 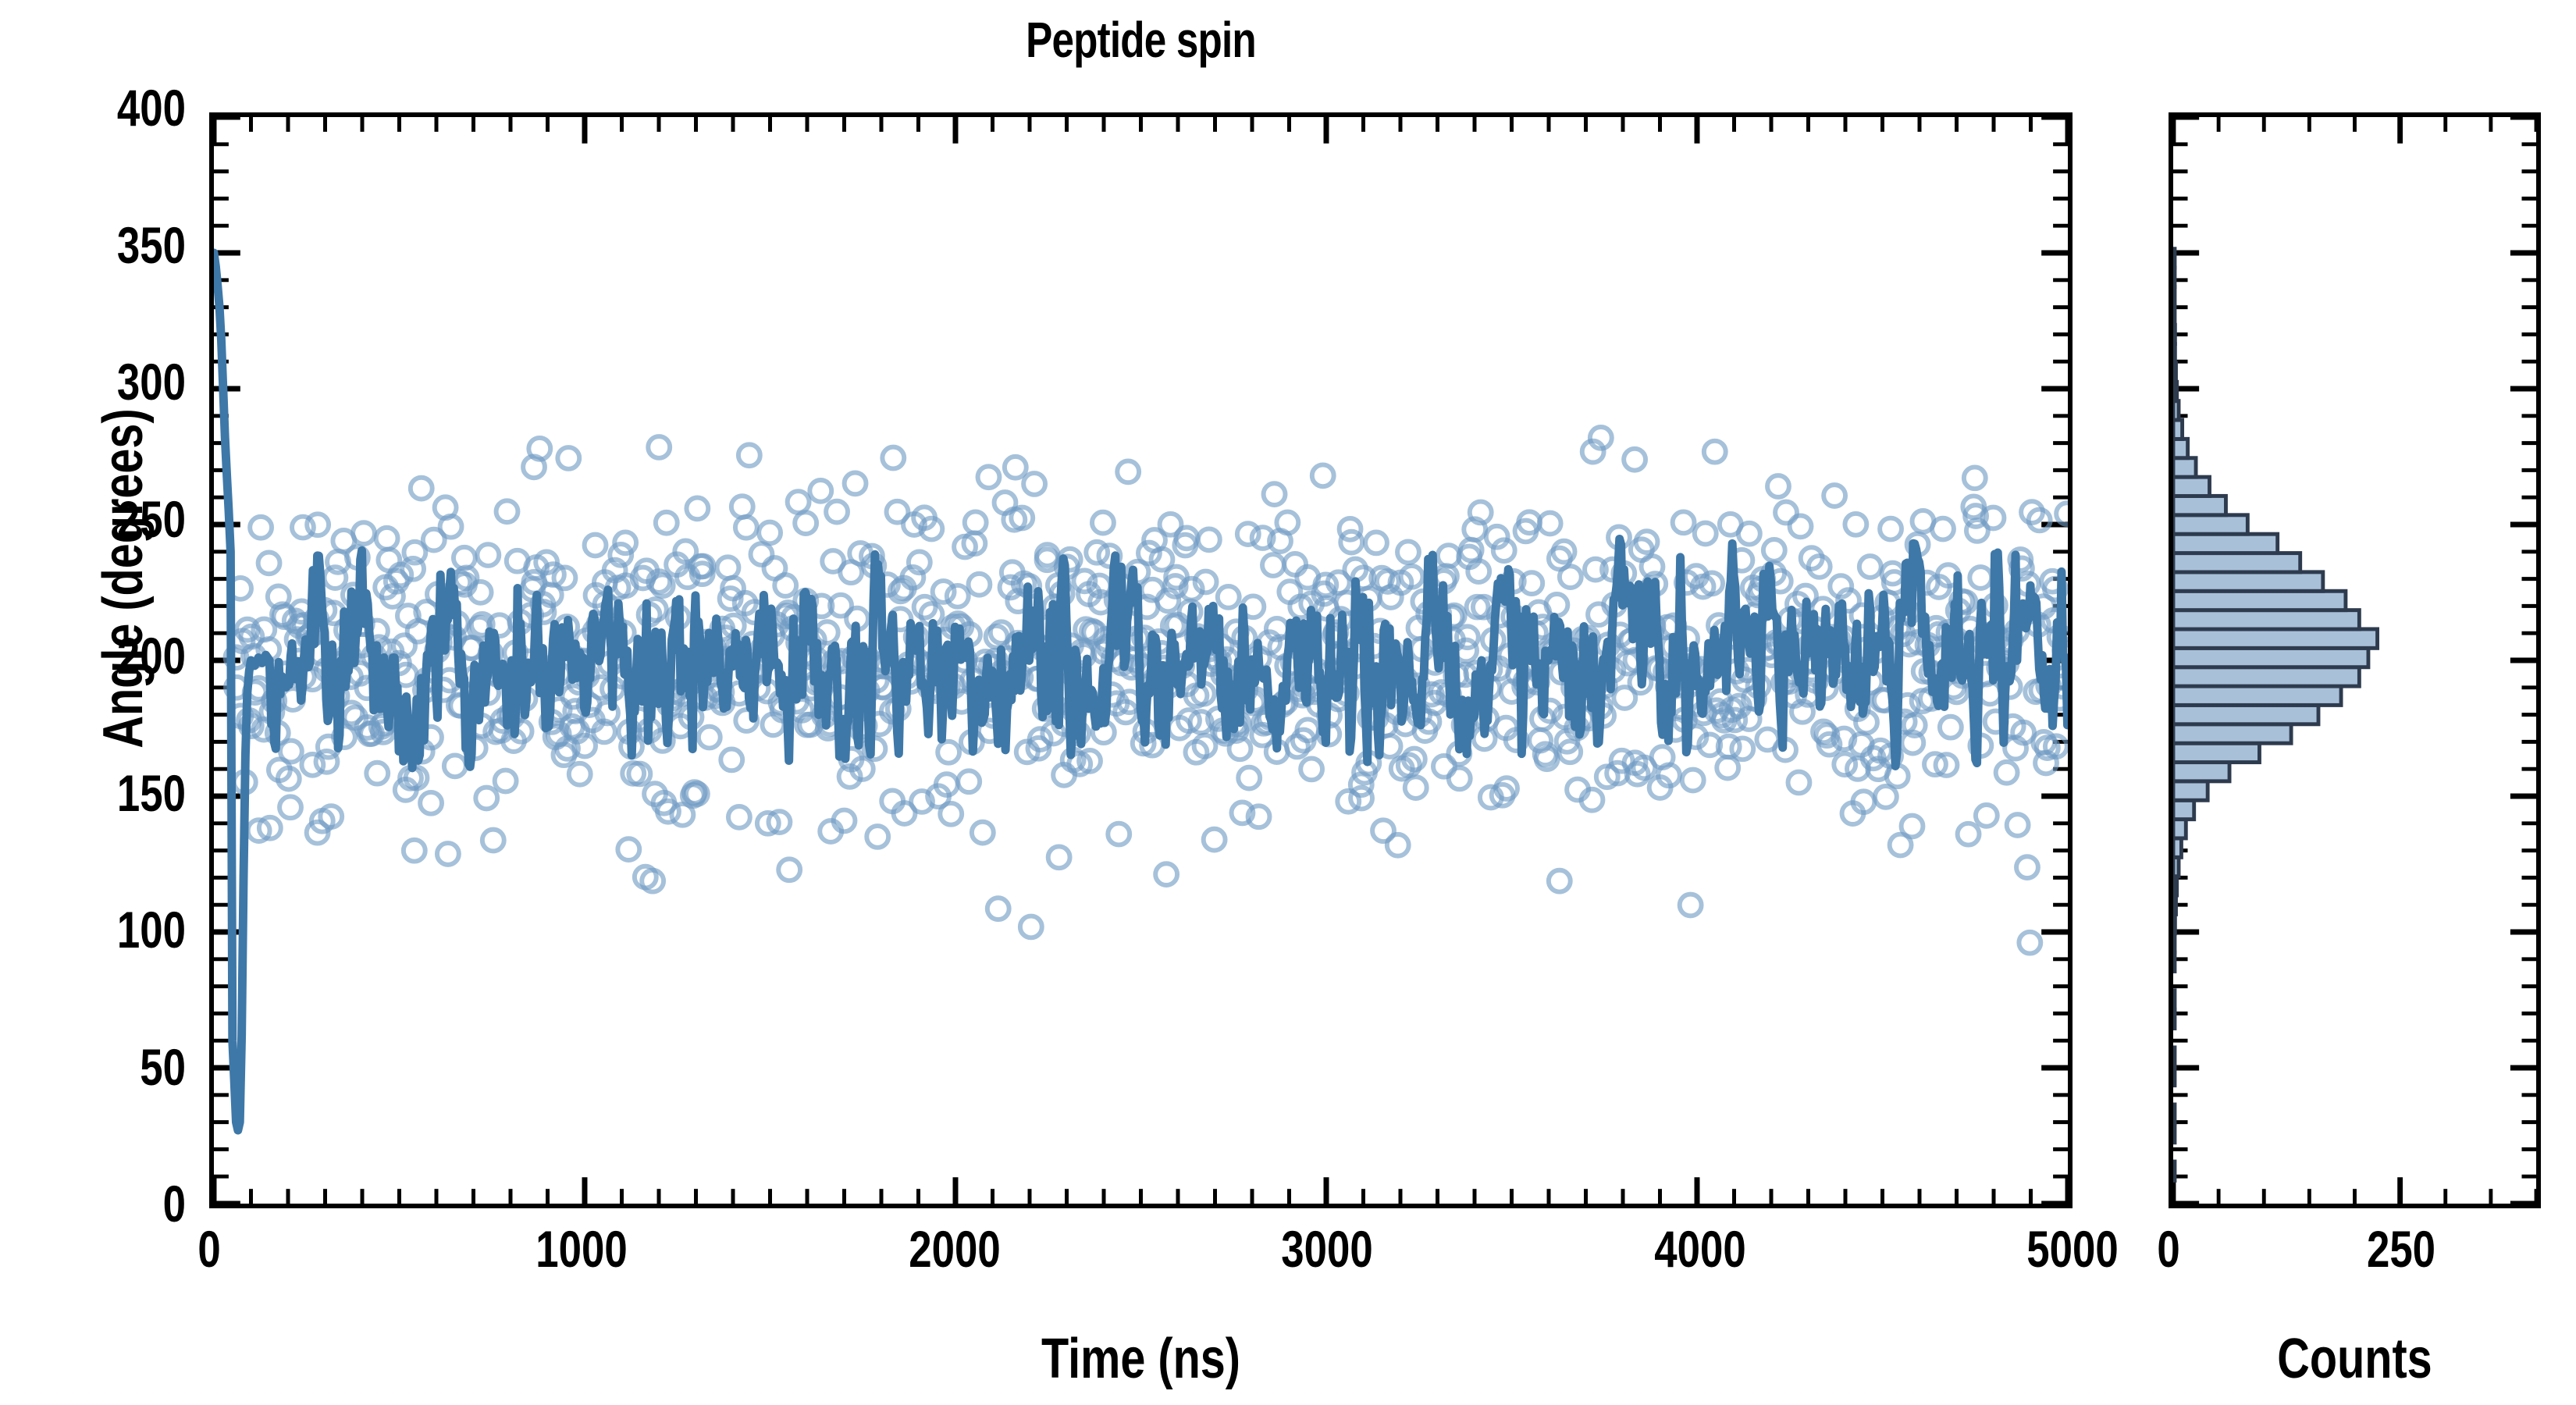 What do you see at coordinates (1140, 1359) in the screenshot?
I see `x-axis-title: Time (ns)` at bounding box center [1140, 1359].